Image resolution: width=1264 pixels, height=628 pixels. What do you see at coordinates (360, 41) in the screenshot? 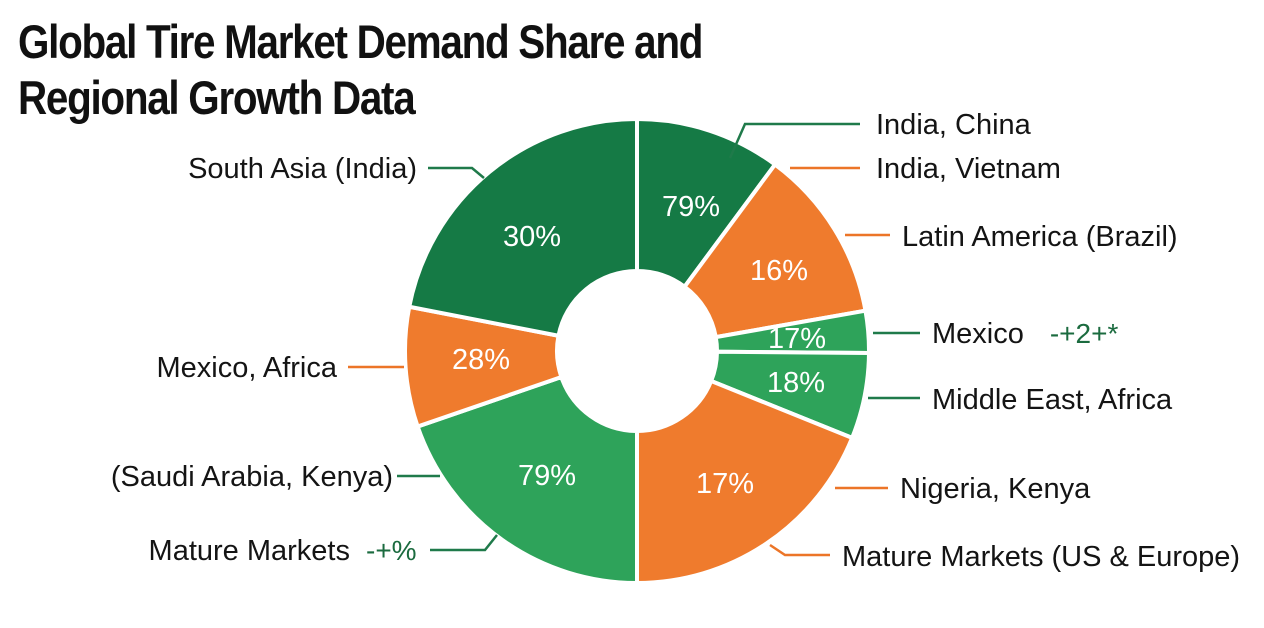
I see `chart-title-line-1: Global Tire Market Demand Share and` at bounding box center [360, 41].